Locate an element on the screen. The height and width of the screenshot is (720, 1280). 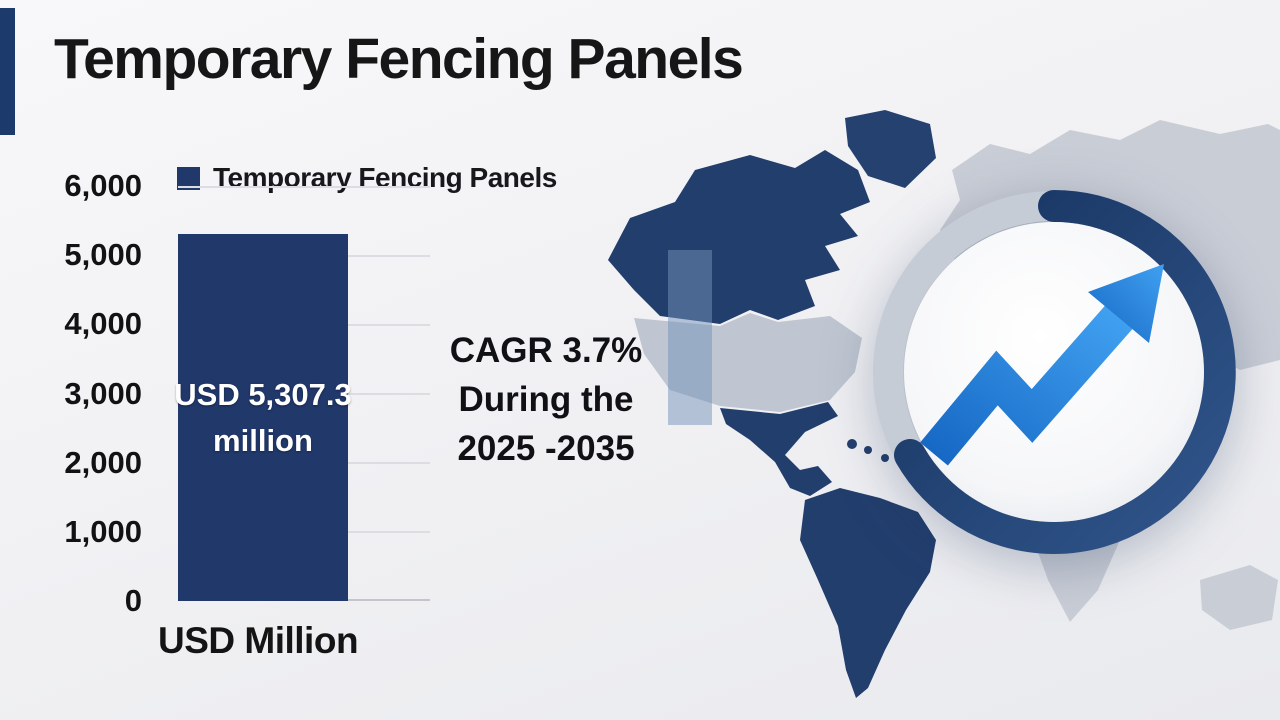
bar-value-label-line2: million is located at coordinates (263, 440).